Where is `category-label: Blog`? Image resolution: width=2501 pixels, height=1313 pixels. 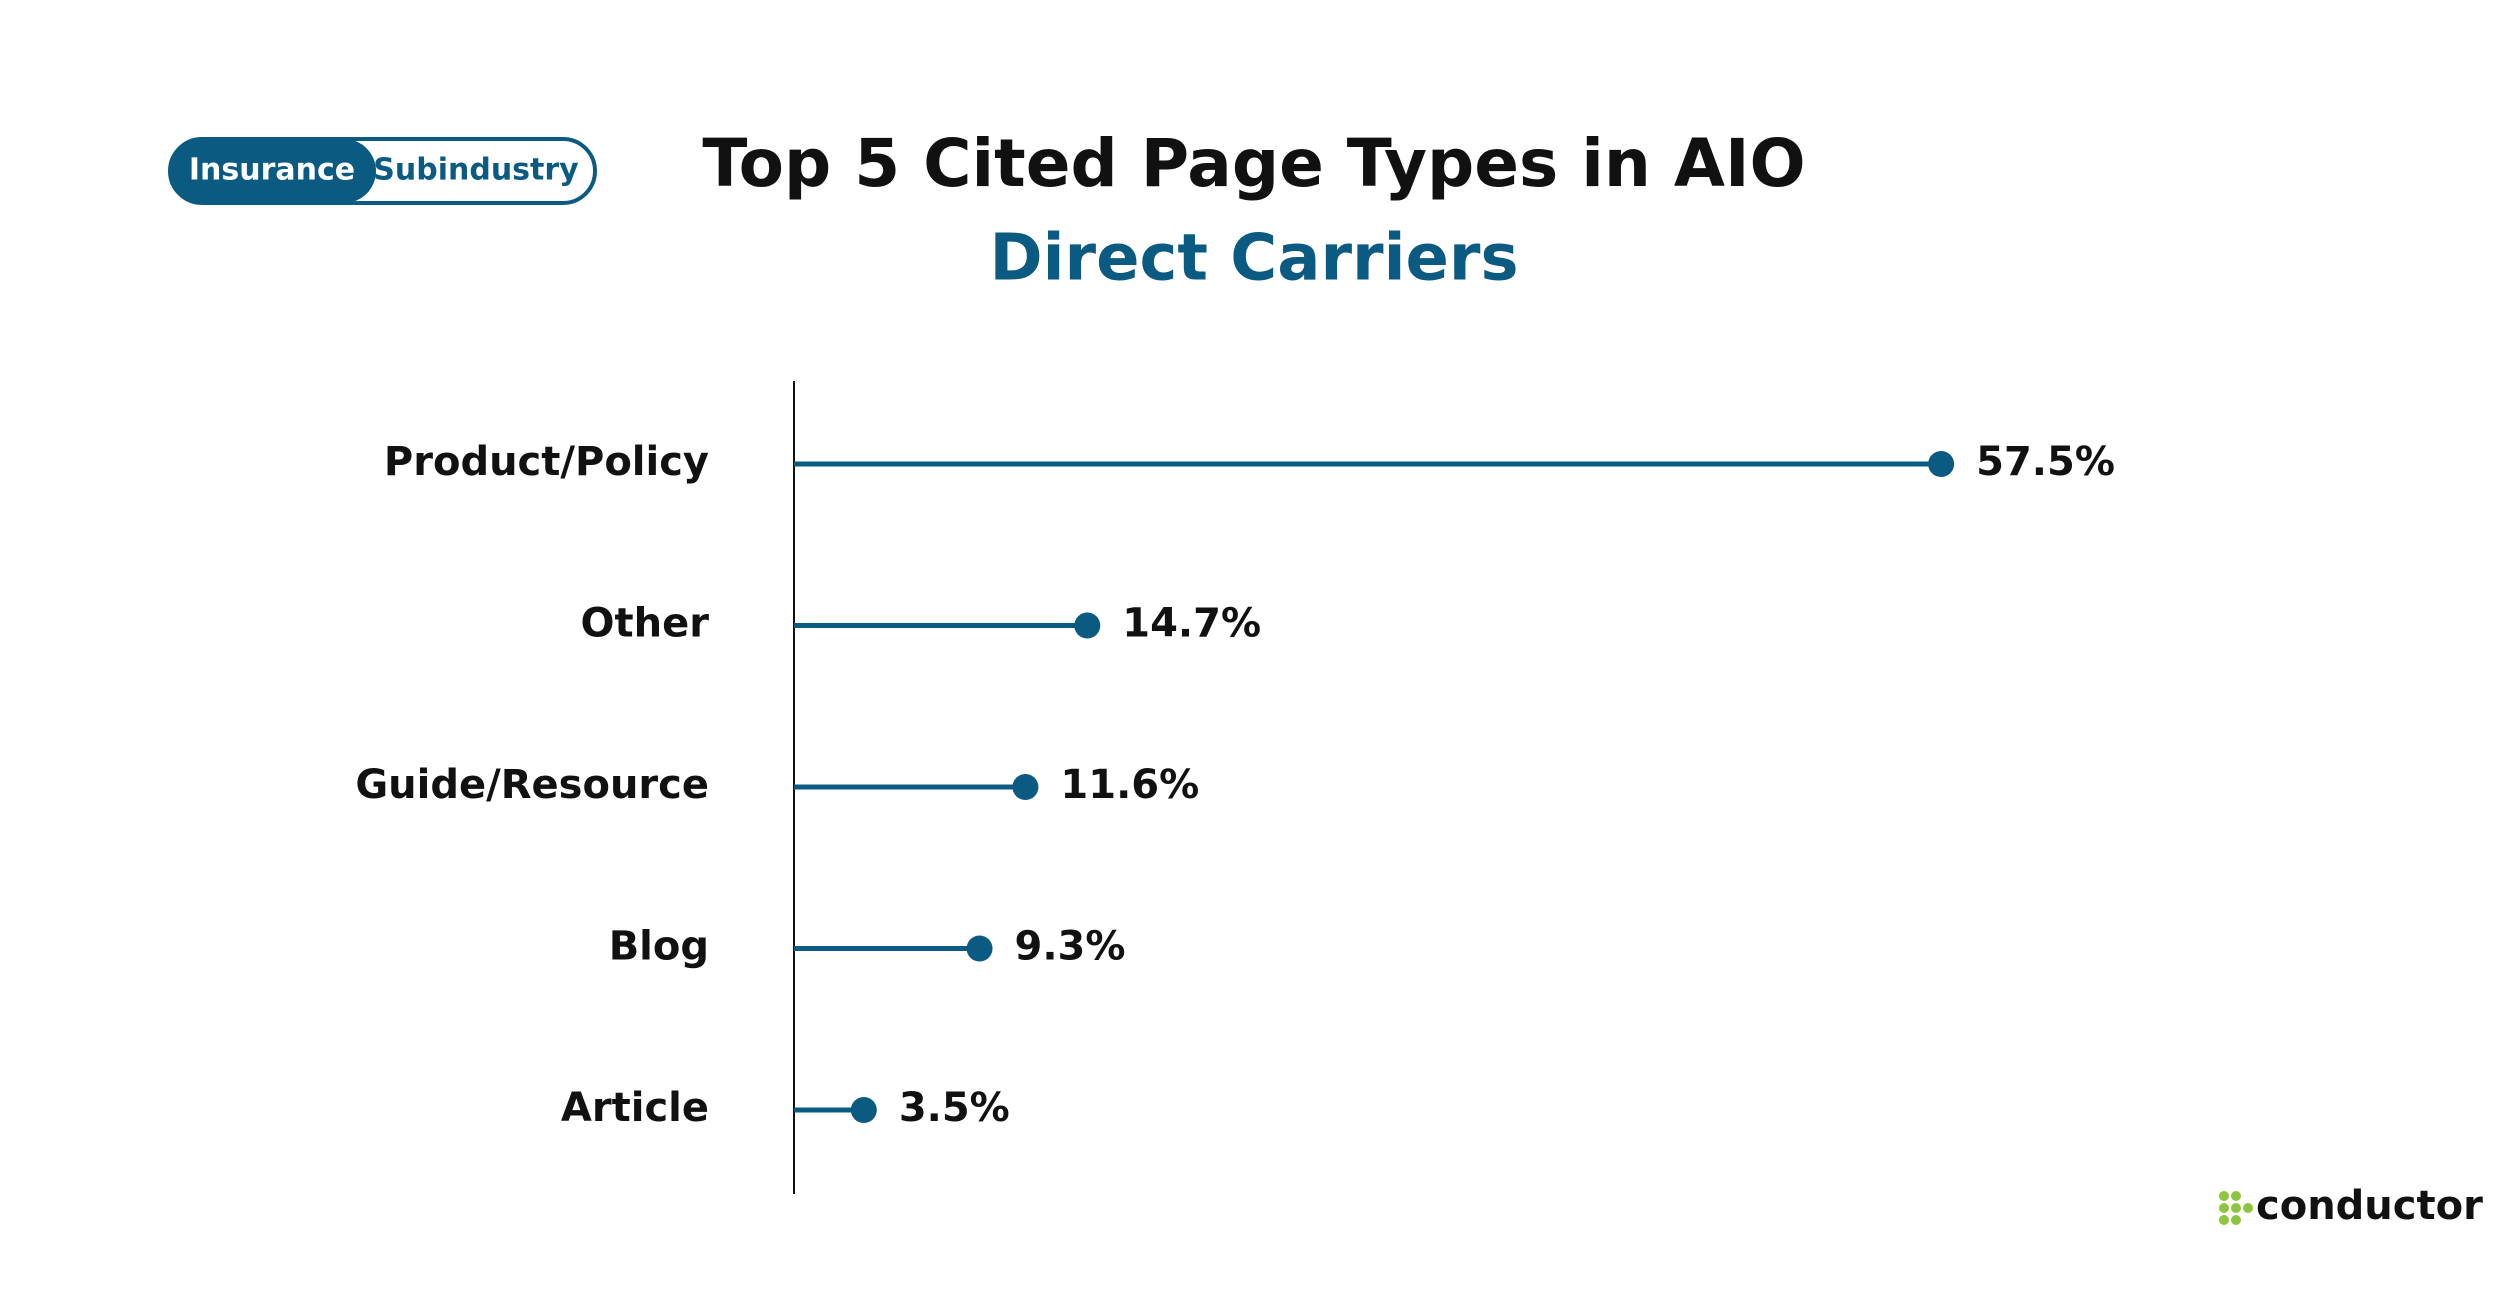 category-label: Blog is located at coordinates (659, 947).